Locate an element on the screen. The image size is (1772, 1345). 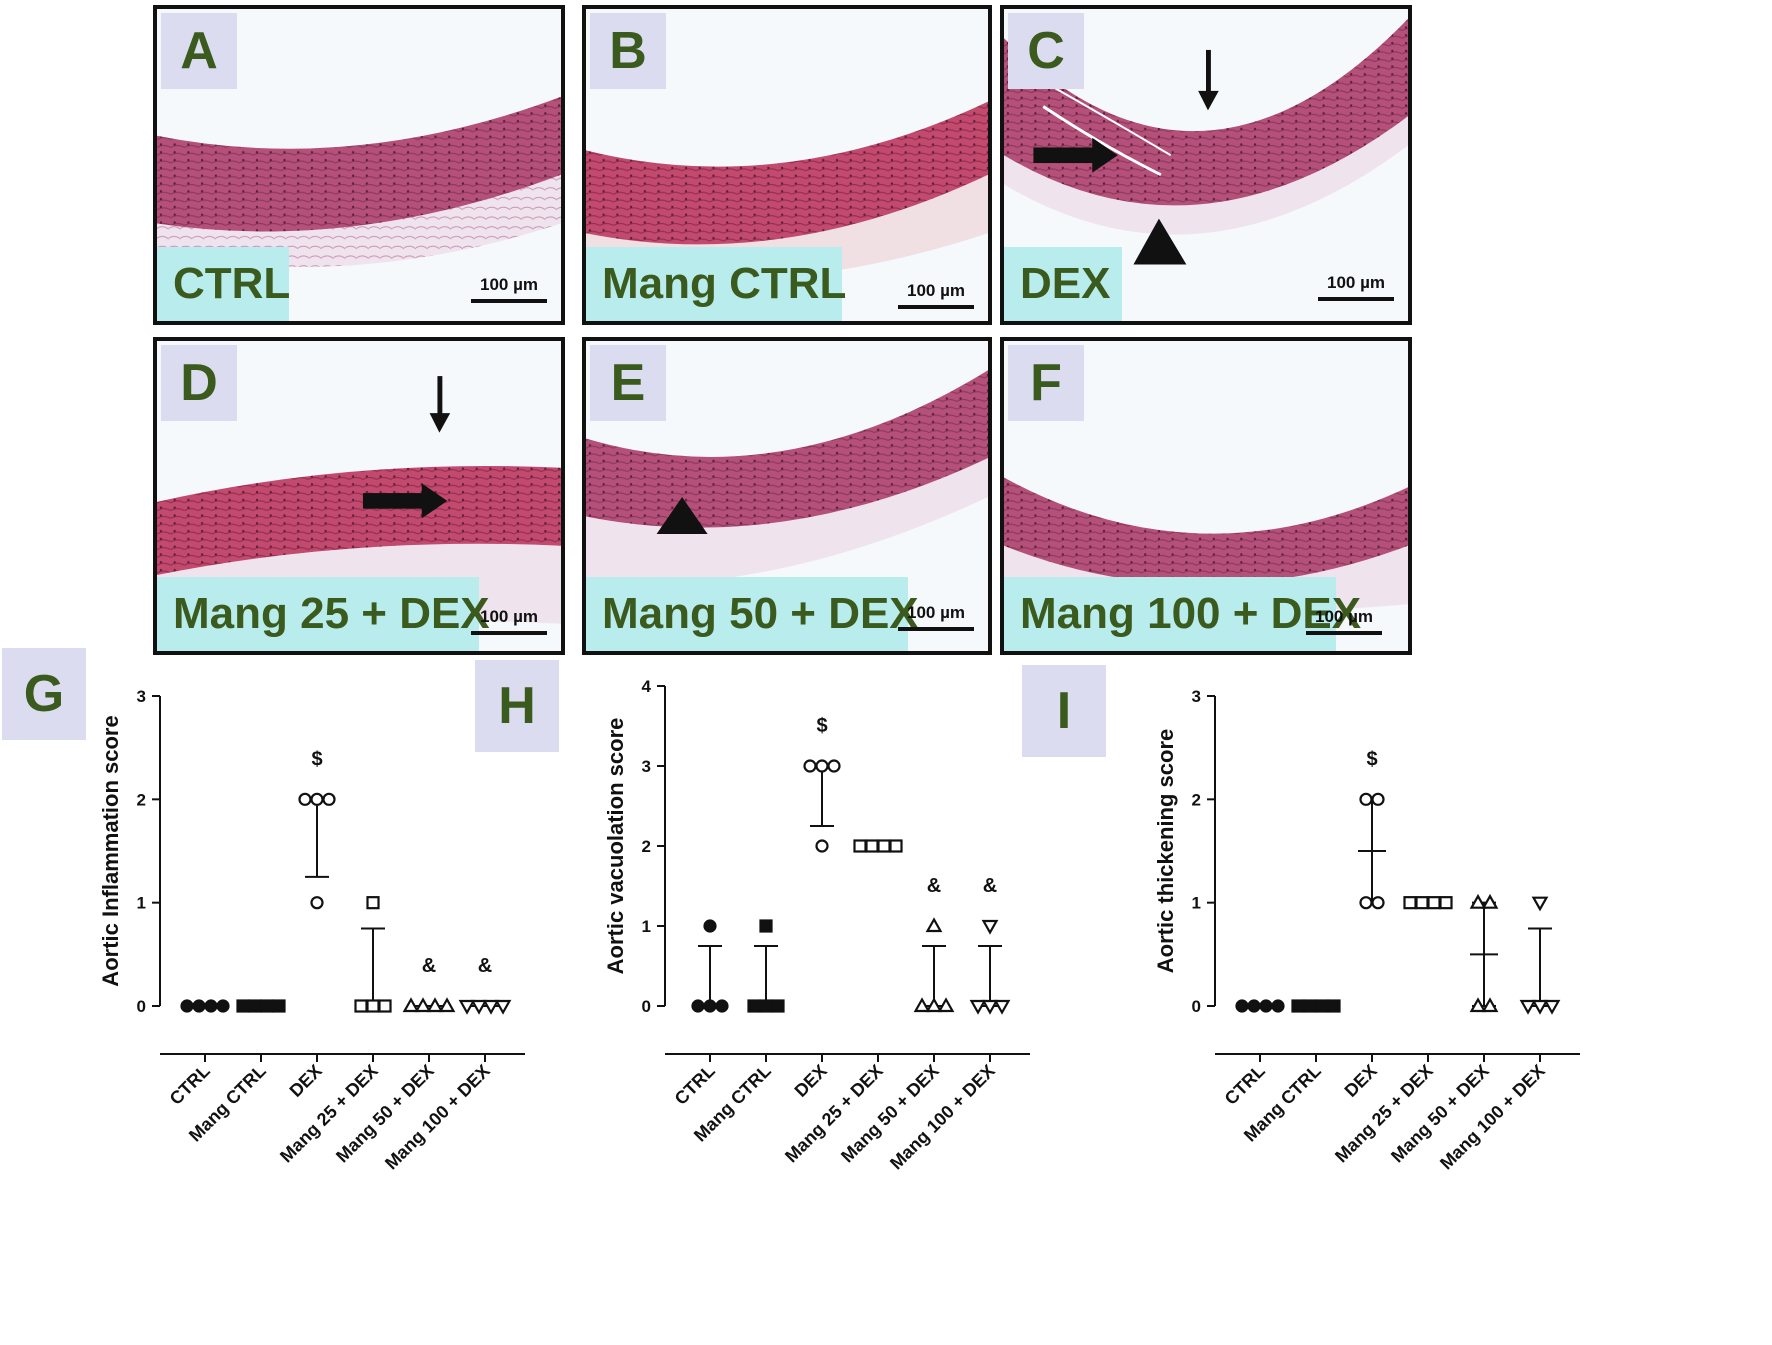
micrograph-panel-f: F Mang 100 + DEX 100 µm is located at coordinates (1206, 496).